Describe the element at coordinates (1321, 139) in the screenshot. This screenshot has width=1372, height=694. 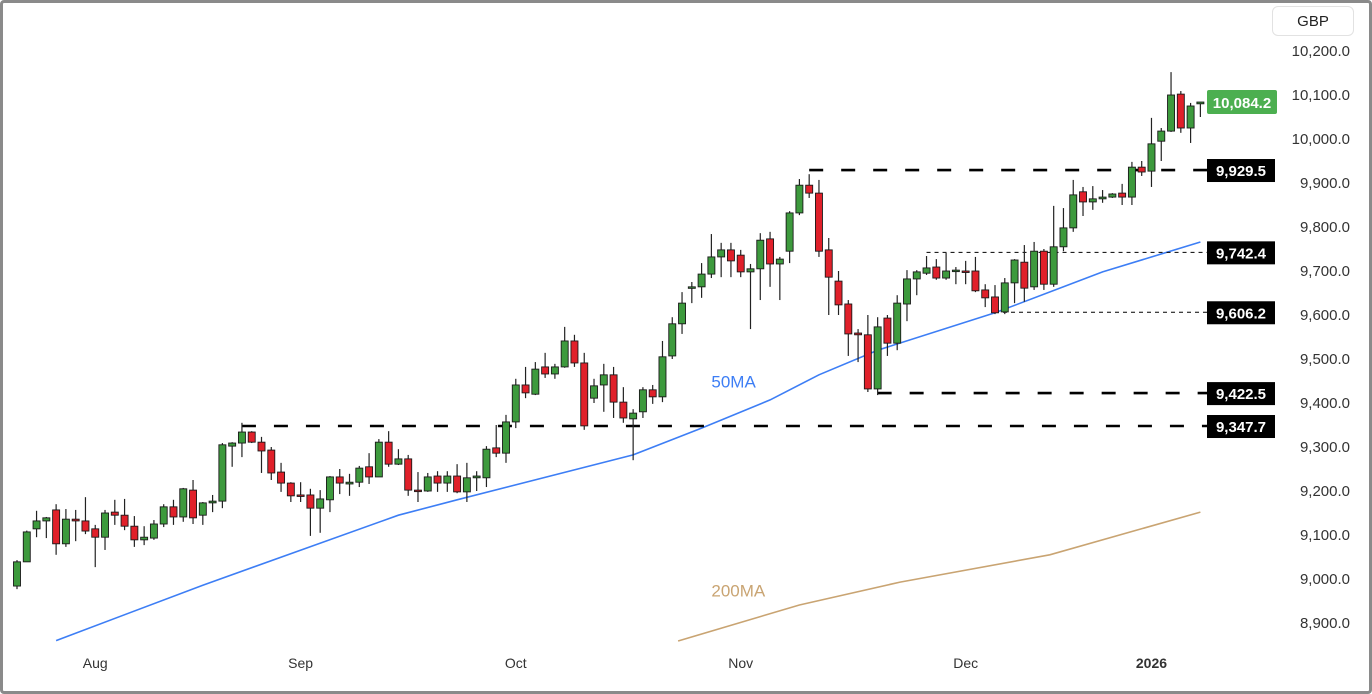
I see `y-tick-label: 10,000.0` at that location.